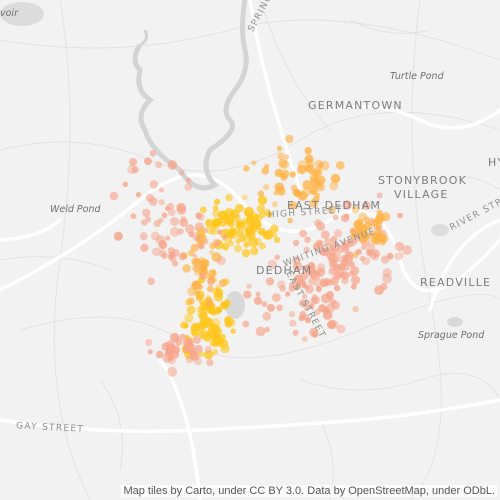 The height and width of the screenshot is (500, 500). What do you see at coordinates (456, 282) in the screenshot?
I see `label-readville: READVILLE` at bounding box center [456, 282].